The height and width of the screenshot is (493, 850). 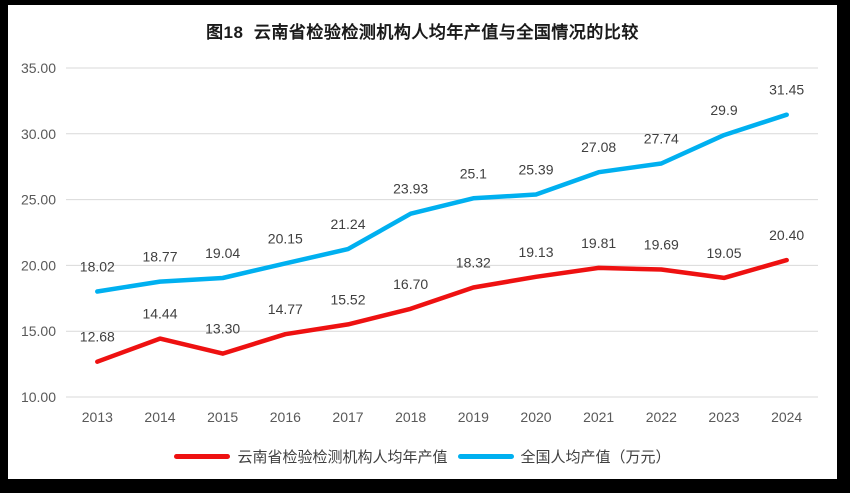 What do you see at coordinates (410, 189) in the screenshot?
I see `data-label: 23.93` at bounding box center [410, 189].